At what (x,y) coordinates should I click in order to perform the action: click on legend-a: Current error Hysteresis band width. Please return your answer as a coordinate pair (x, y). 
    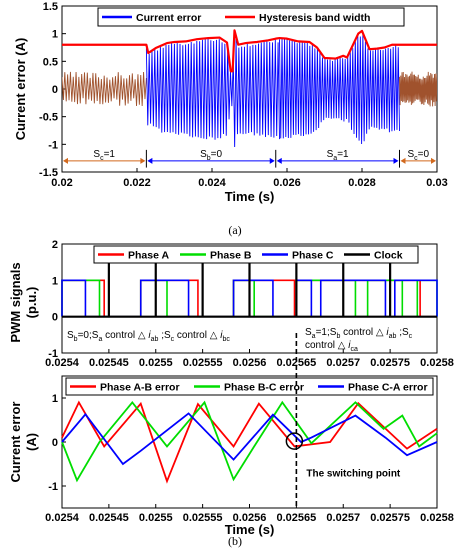
    Looking at the image, I should click on (251, 17).